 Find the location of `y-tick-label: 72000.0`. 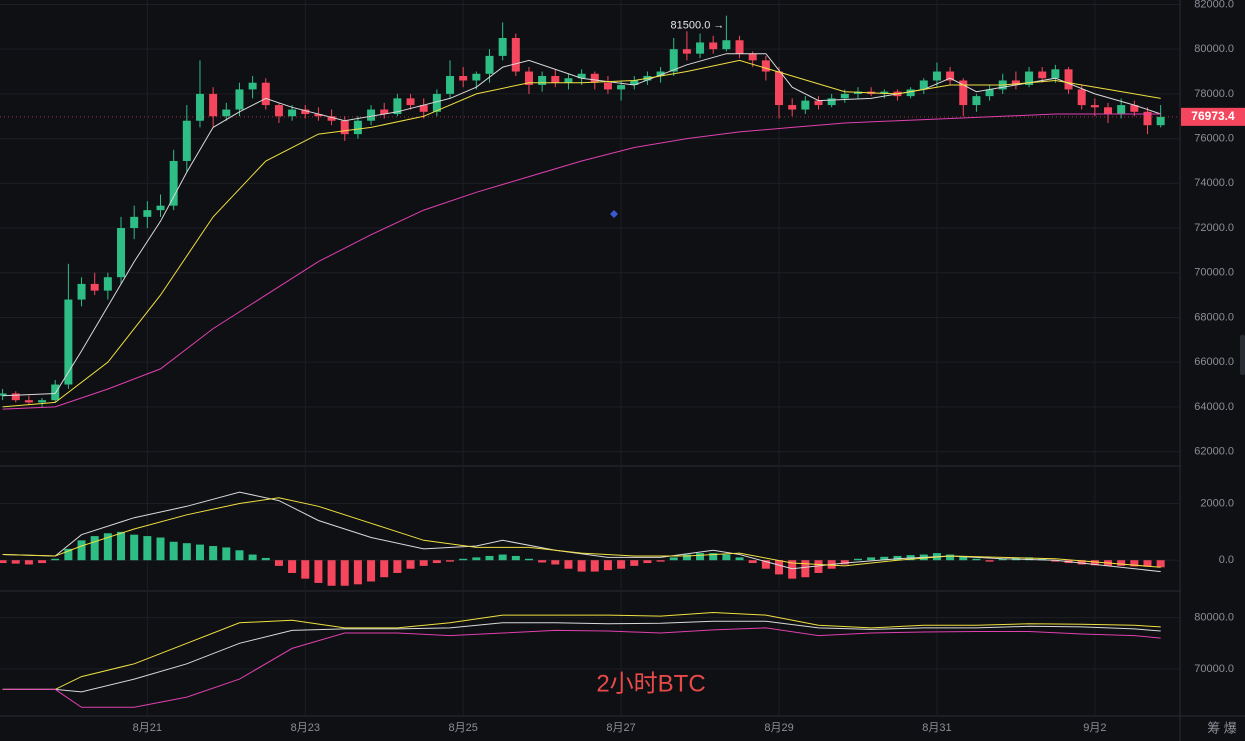

y-tick-label: 72000.0 is located at coordinates (1214, 228).